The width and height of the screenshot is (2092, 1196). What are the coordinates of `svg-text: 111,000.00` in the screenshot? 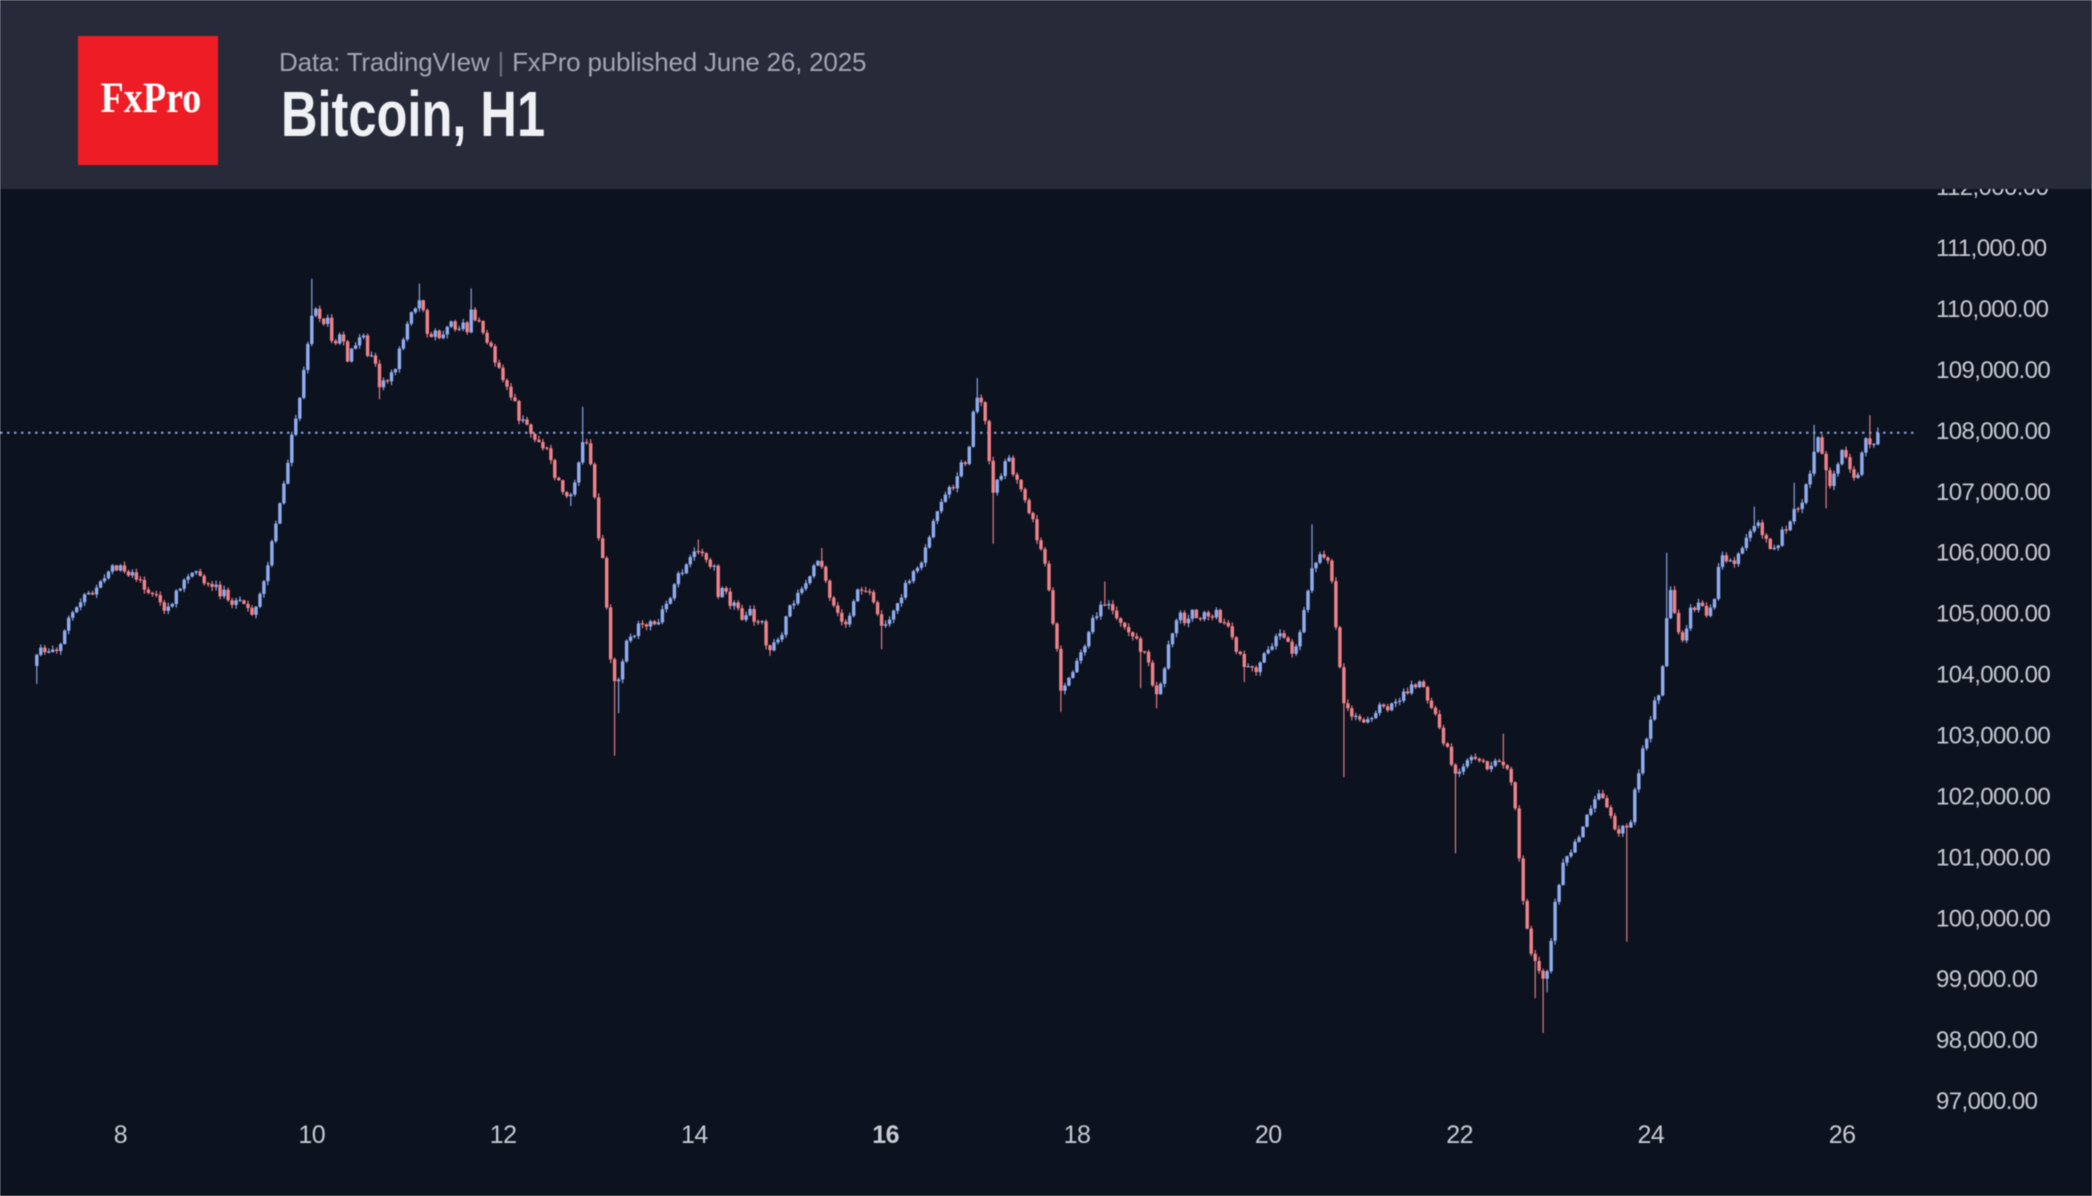 It's located at (1991, 248).